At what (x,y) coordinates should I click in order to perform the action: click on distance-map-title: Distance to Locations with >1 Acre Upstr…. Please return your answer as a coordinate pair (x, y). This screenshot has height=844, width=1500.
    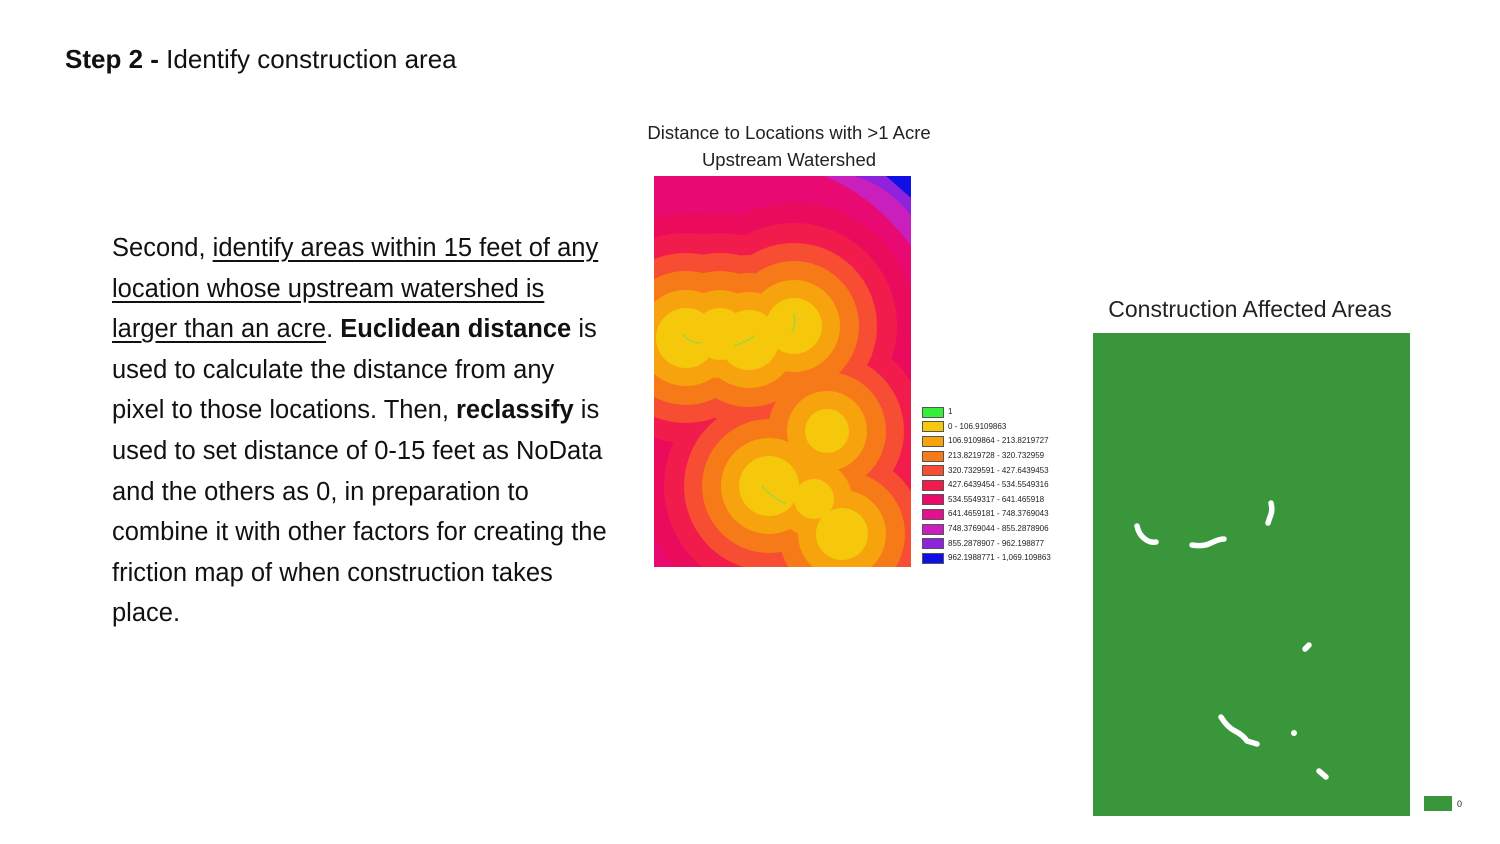
    Looking at the image, I should click on (789, 146).